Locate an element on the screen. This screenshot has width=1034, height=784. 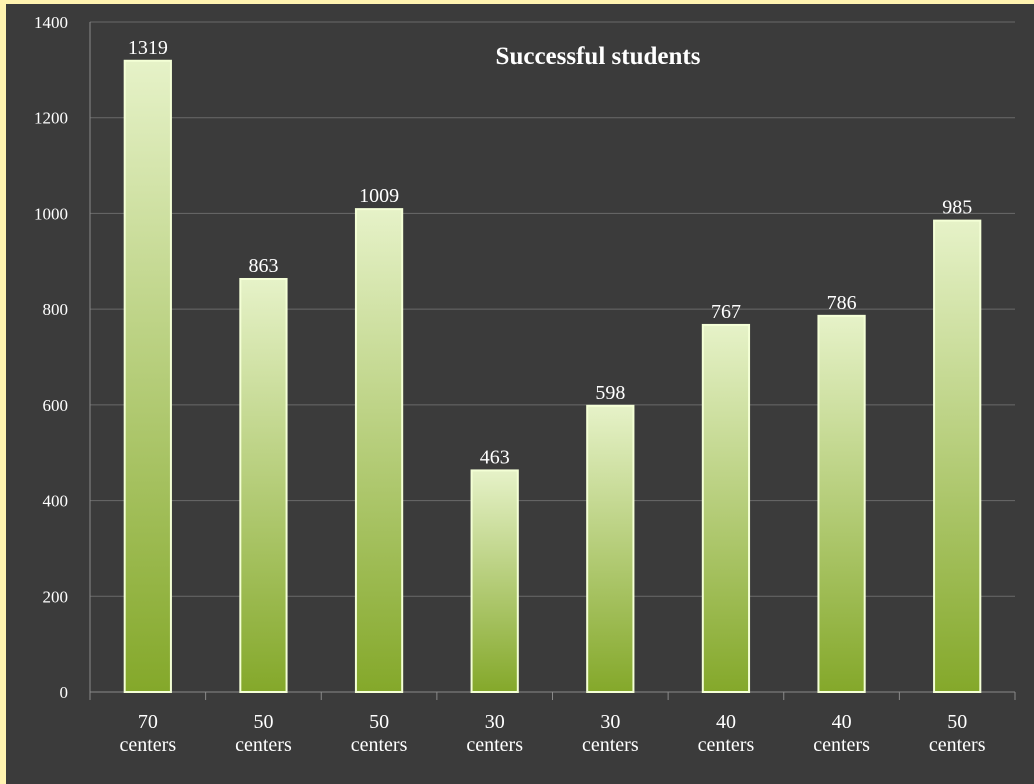
y-tick-label: 0 is located at coordinates (64, 692).